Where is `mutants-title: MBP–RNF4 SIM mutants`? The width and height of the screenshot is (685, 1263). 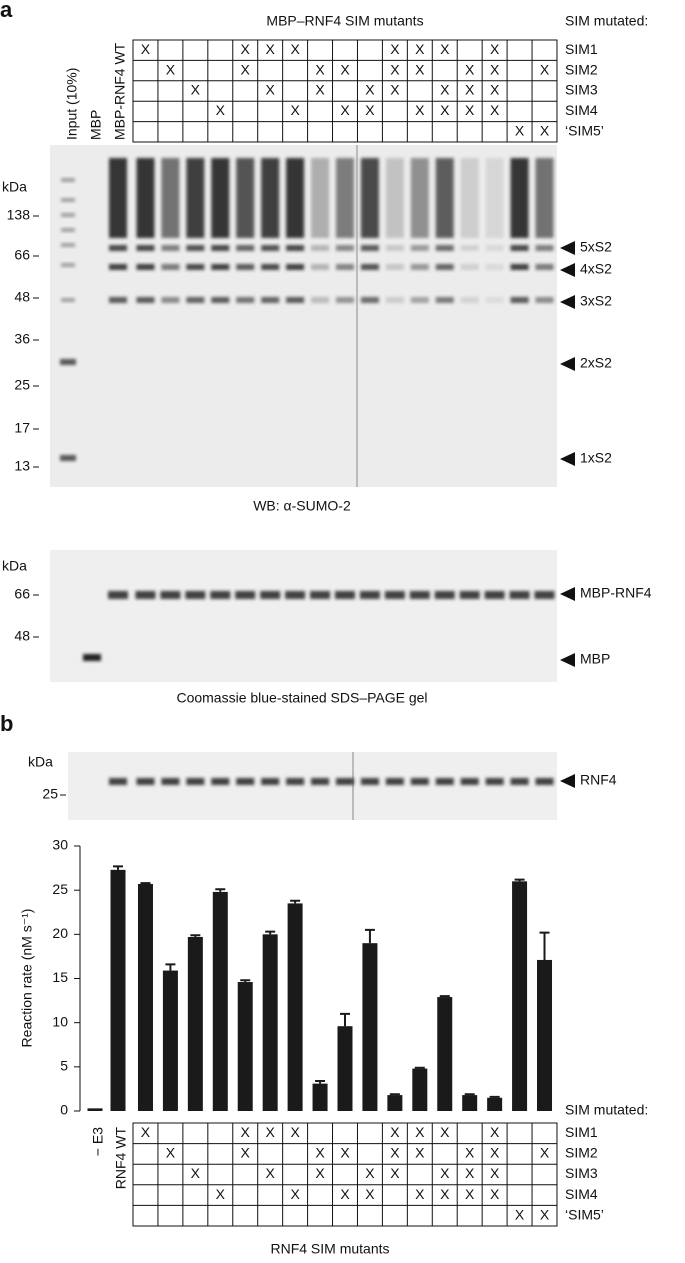
mutants-title: MBP–RNF4 SIM mutants is located at coordinates (344, 21).